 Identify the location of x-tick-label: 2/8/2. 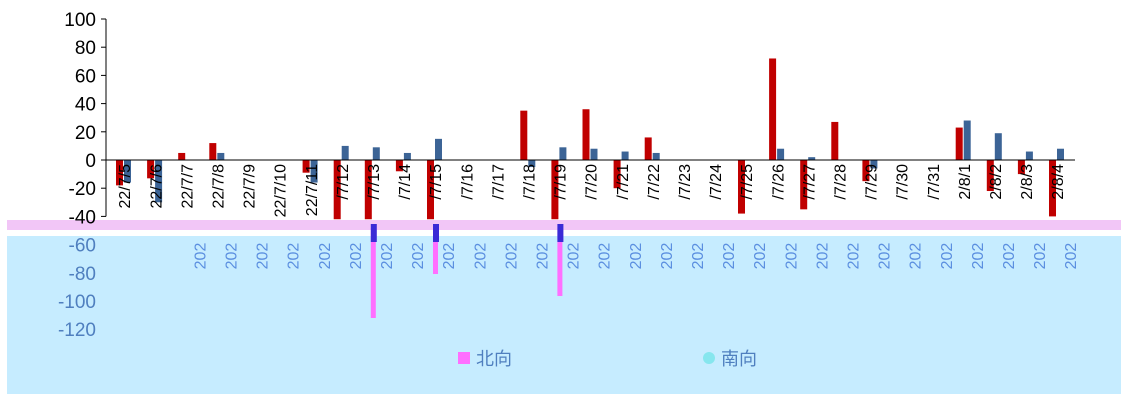
(996, 182).